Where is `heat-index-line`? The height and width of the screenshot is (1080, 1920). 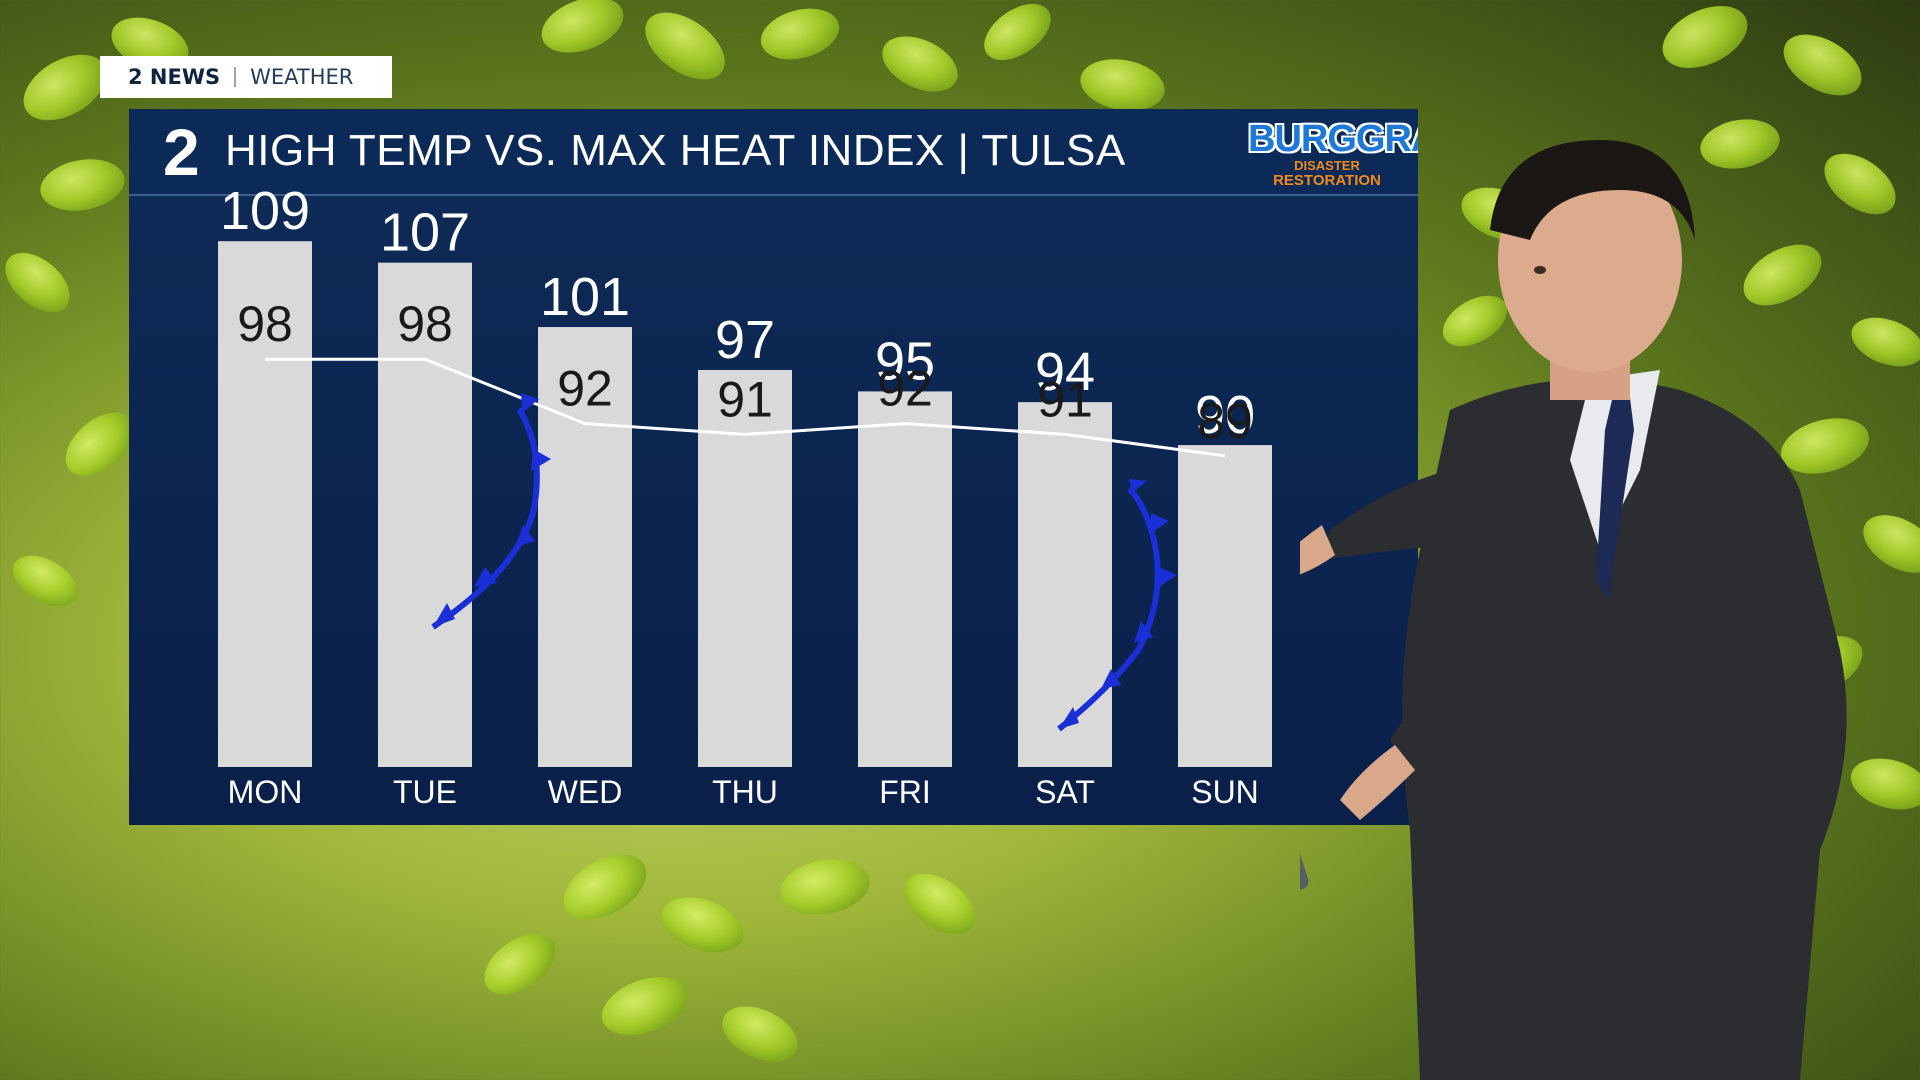
heat-index-line is located at coordinates (745, 407).